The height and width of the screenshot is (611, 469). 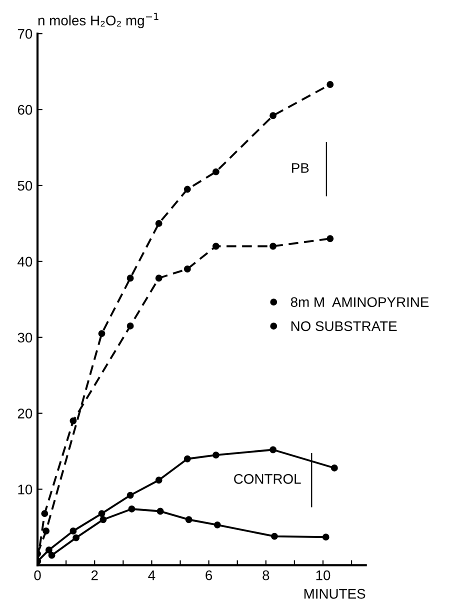 I want to click on y-tick-label: 60, so click(x=25, y=109).